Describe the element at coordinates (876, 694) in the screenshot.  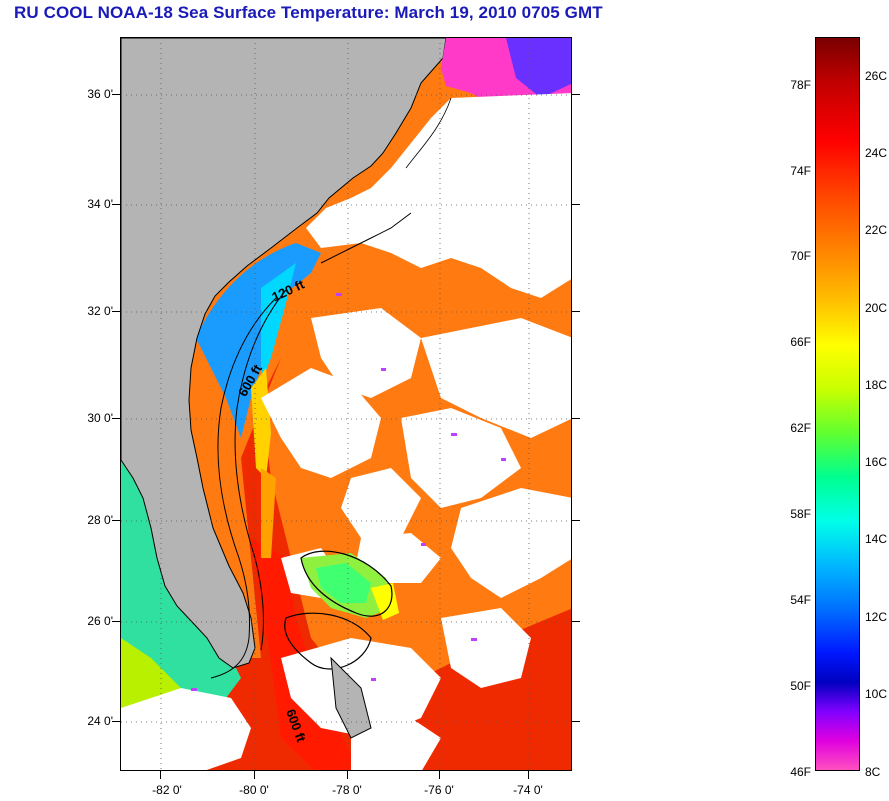
I see `legend-c-10: 10C` at that location.